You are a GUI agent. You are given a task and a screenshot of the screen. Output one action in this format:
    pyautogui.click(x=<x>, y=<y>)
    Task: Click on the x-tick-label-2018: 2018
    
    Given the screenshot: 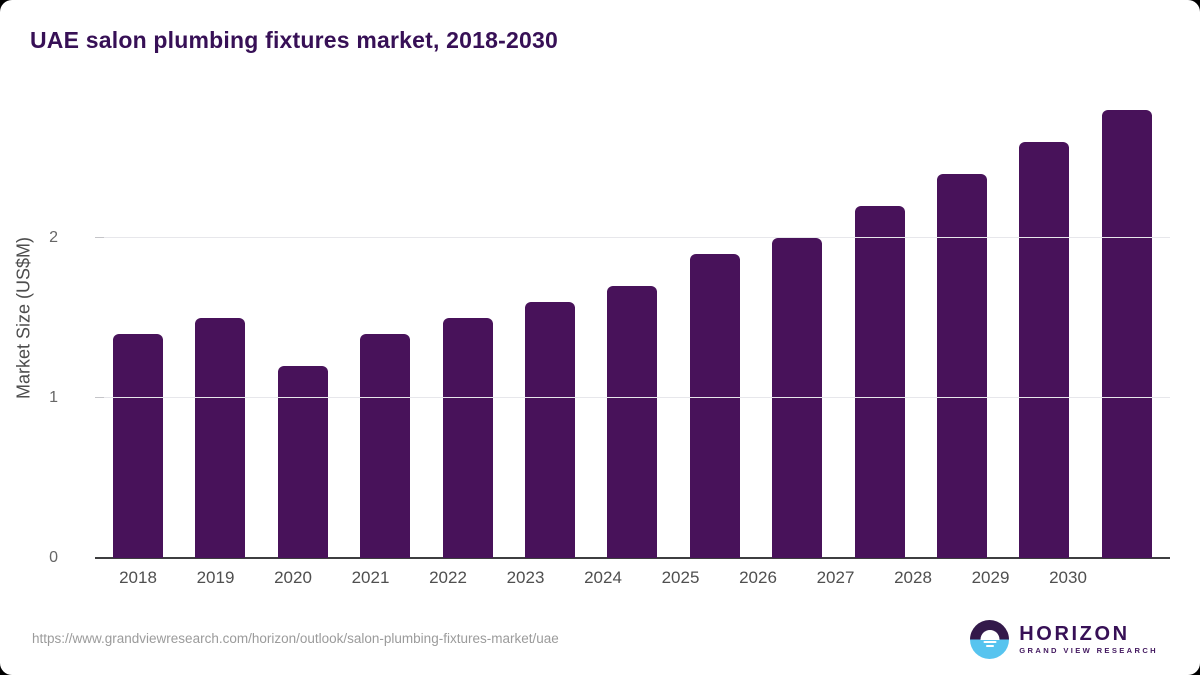 What is the action you would take?
    pyautogui.click(x=138, y=577)
    